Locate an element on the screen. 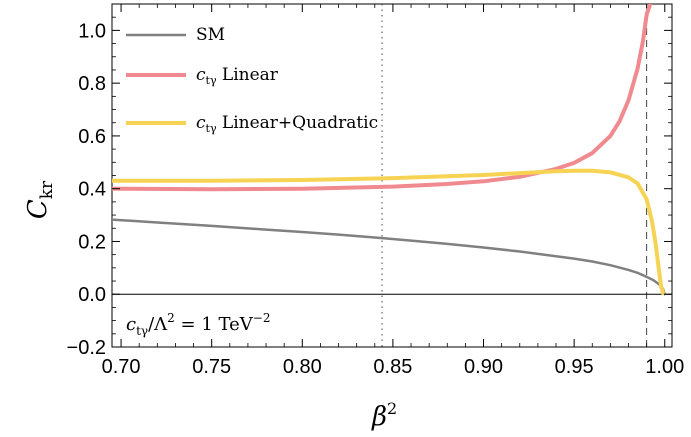 This screenshot has width=691, height=437. x-axis-title-sup: 2 is located at coordinates (392, 408).